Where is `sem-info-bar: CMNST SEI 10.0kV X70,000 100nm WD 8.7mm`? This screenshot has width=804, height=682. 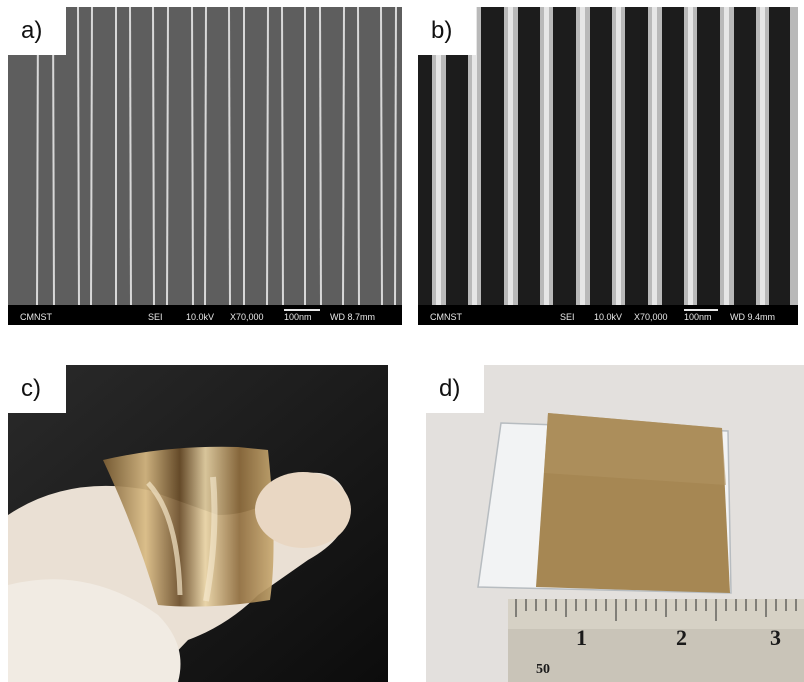
sem-info-bar: CMNST SEI 10.0kV X70,000 100nm WD 8.7mm is located at coordinates (205, 315).